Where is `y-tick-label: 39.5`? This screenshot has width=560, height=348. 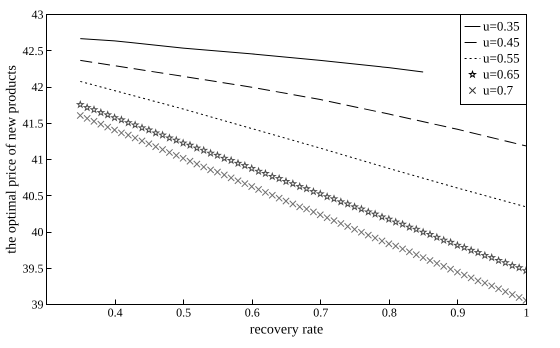
y-tick-label: 39.5 is located at coordinates (33, 268).